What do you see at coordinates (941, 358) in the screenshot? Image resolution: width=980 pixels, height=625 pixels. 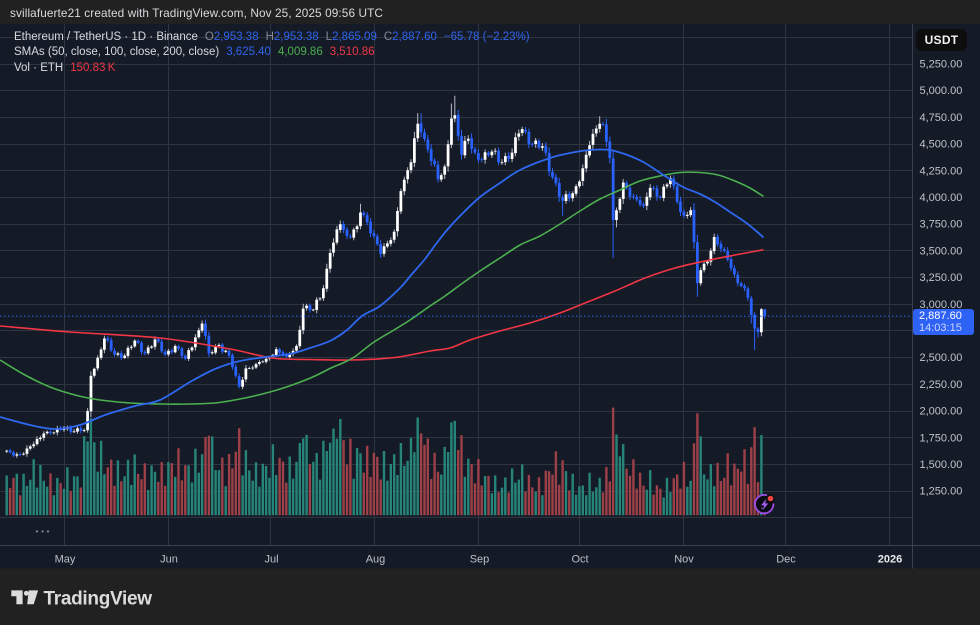 I see `svg-text: 2,500.00` at bounding box center [941, 358].